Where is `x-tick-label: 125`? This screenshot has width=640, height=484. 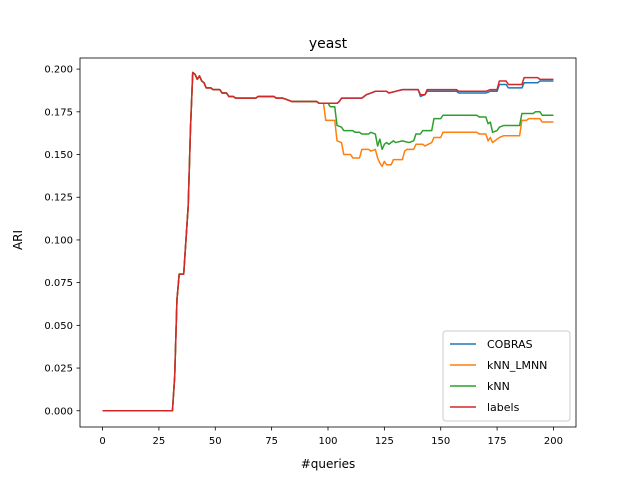 x-tick-label: 125 is located at coordinates (384, 441).